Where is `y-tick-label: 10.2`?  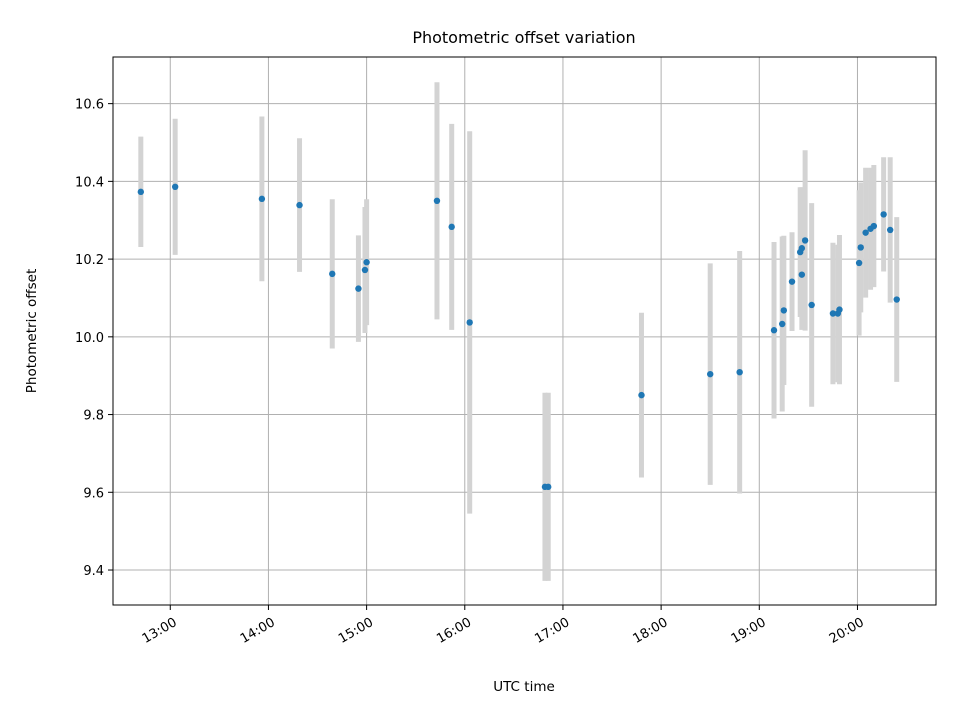 y-tick-label: 10.2 is located at coordinates (89, 260).